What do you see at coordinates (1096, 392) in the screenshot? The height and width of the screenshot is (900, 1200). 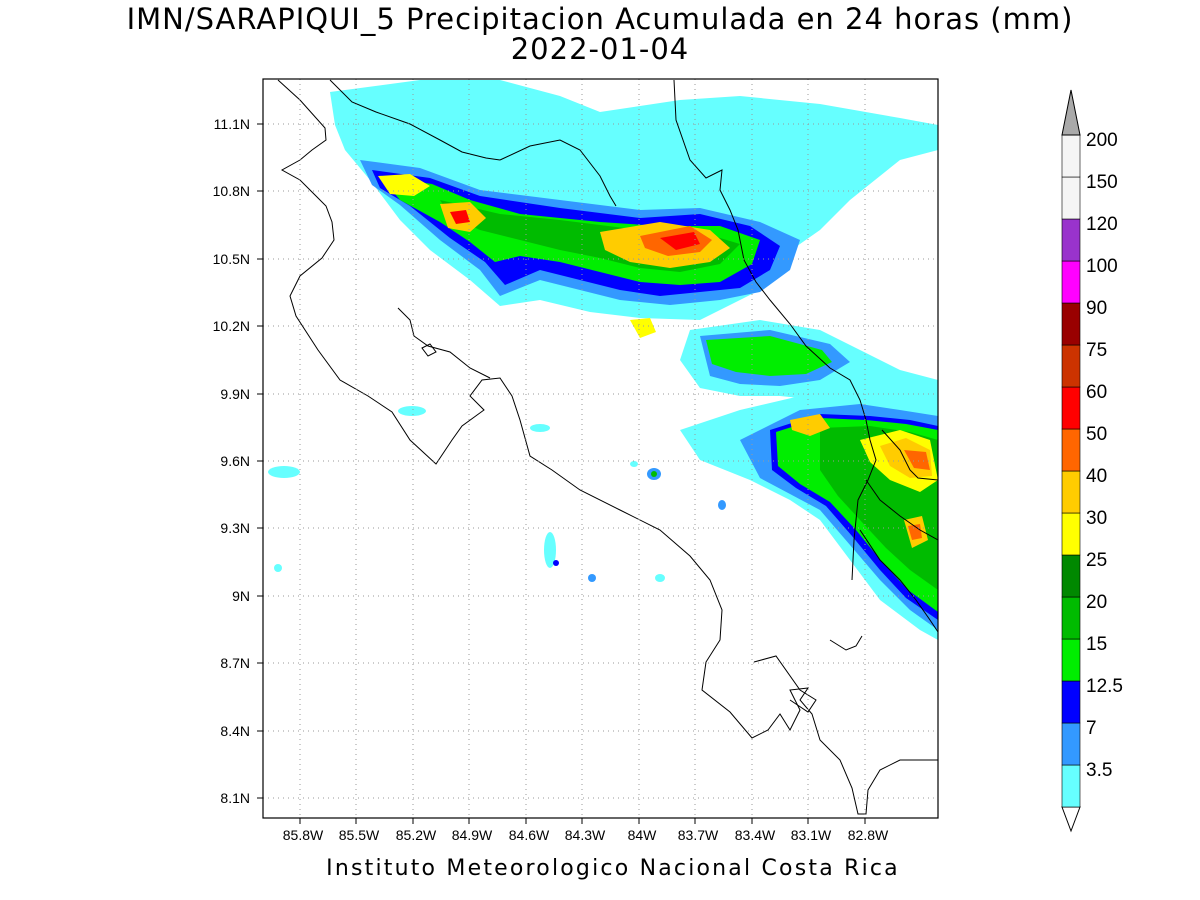 I see `legend-label: 60` at bounding box center [1096, 392].